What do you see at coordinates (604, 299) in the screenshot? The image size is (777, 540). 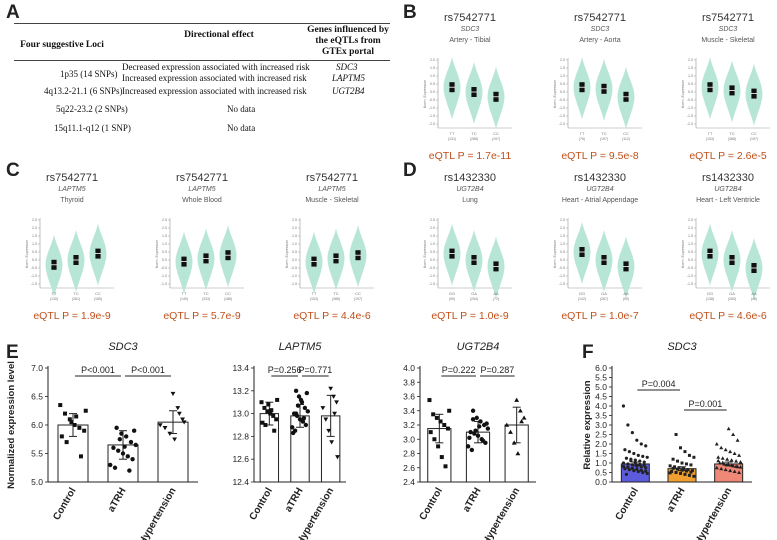 I see `violin-count: (267)` at bounding box center [604, 299].